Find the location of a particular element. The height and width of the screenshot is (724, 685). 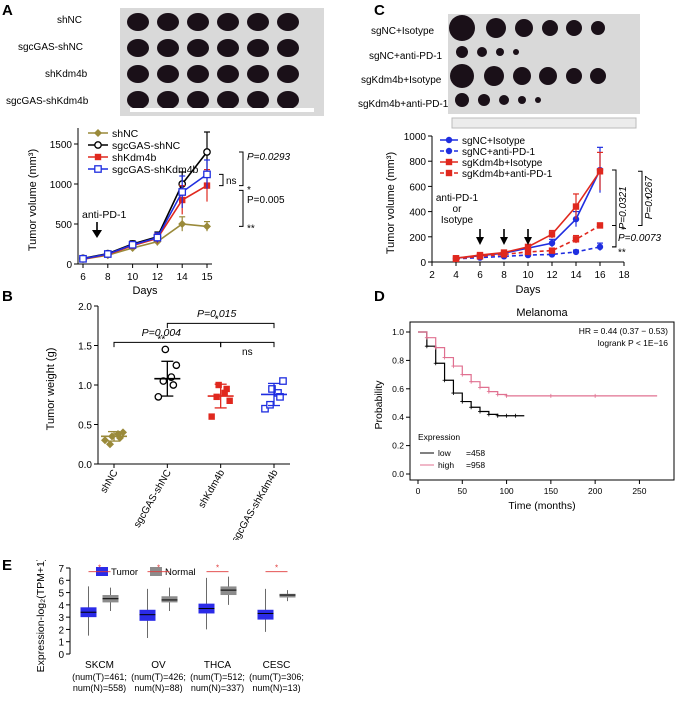

photo-a-row-label: sgcGAS-shKdm4b is located at coordinates (47, 101).